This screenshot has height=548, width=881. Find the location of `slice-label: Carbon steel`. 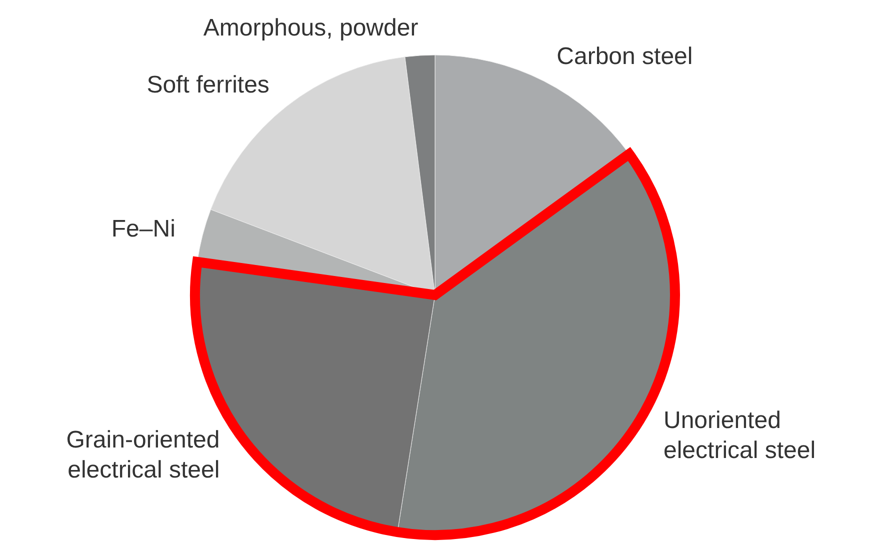

slice-label: Carbon steel is located at coordinates (624, 56).